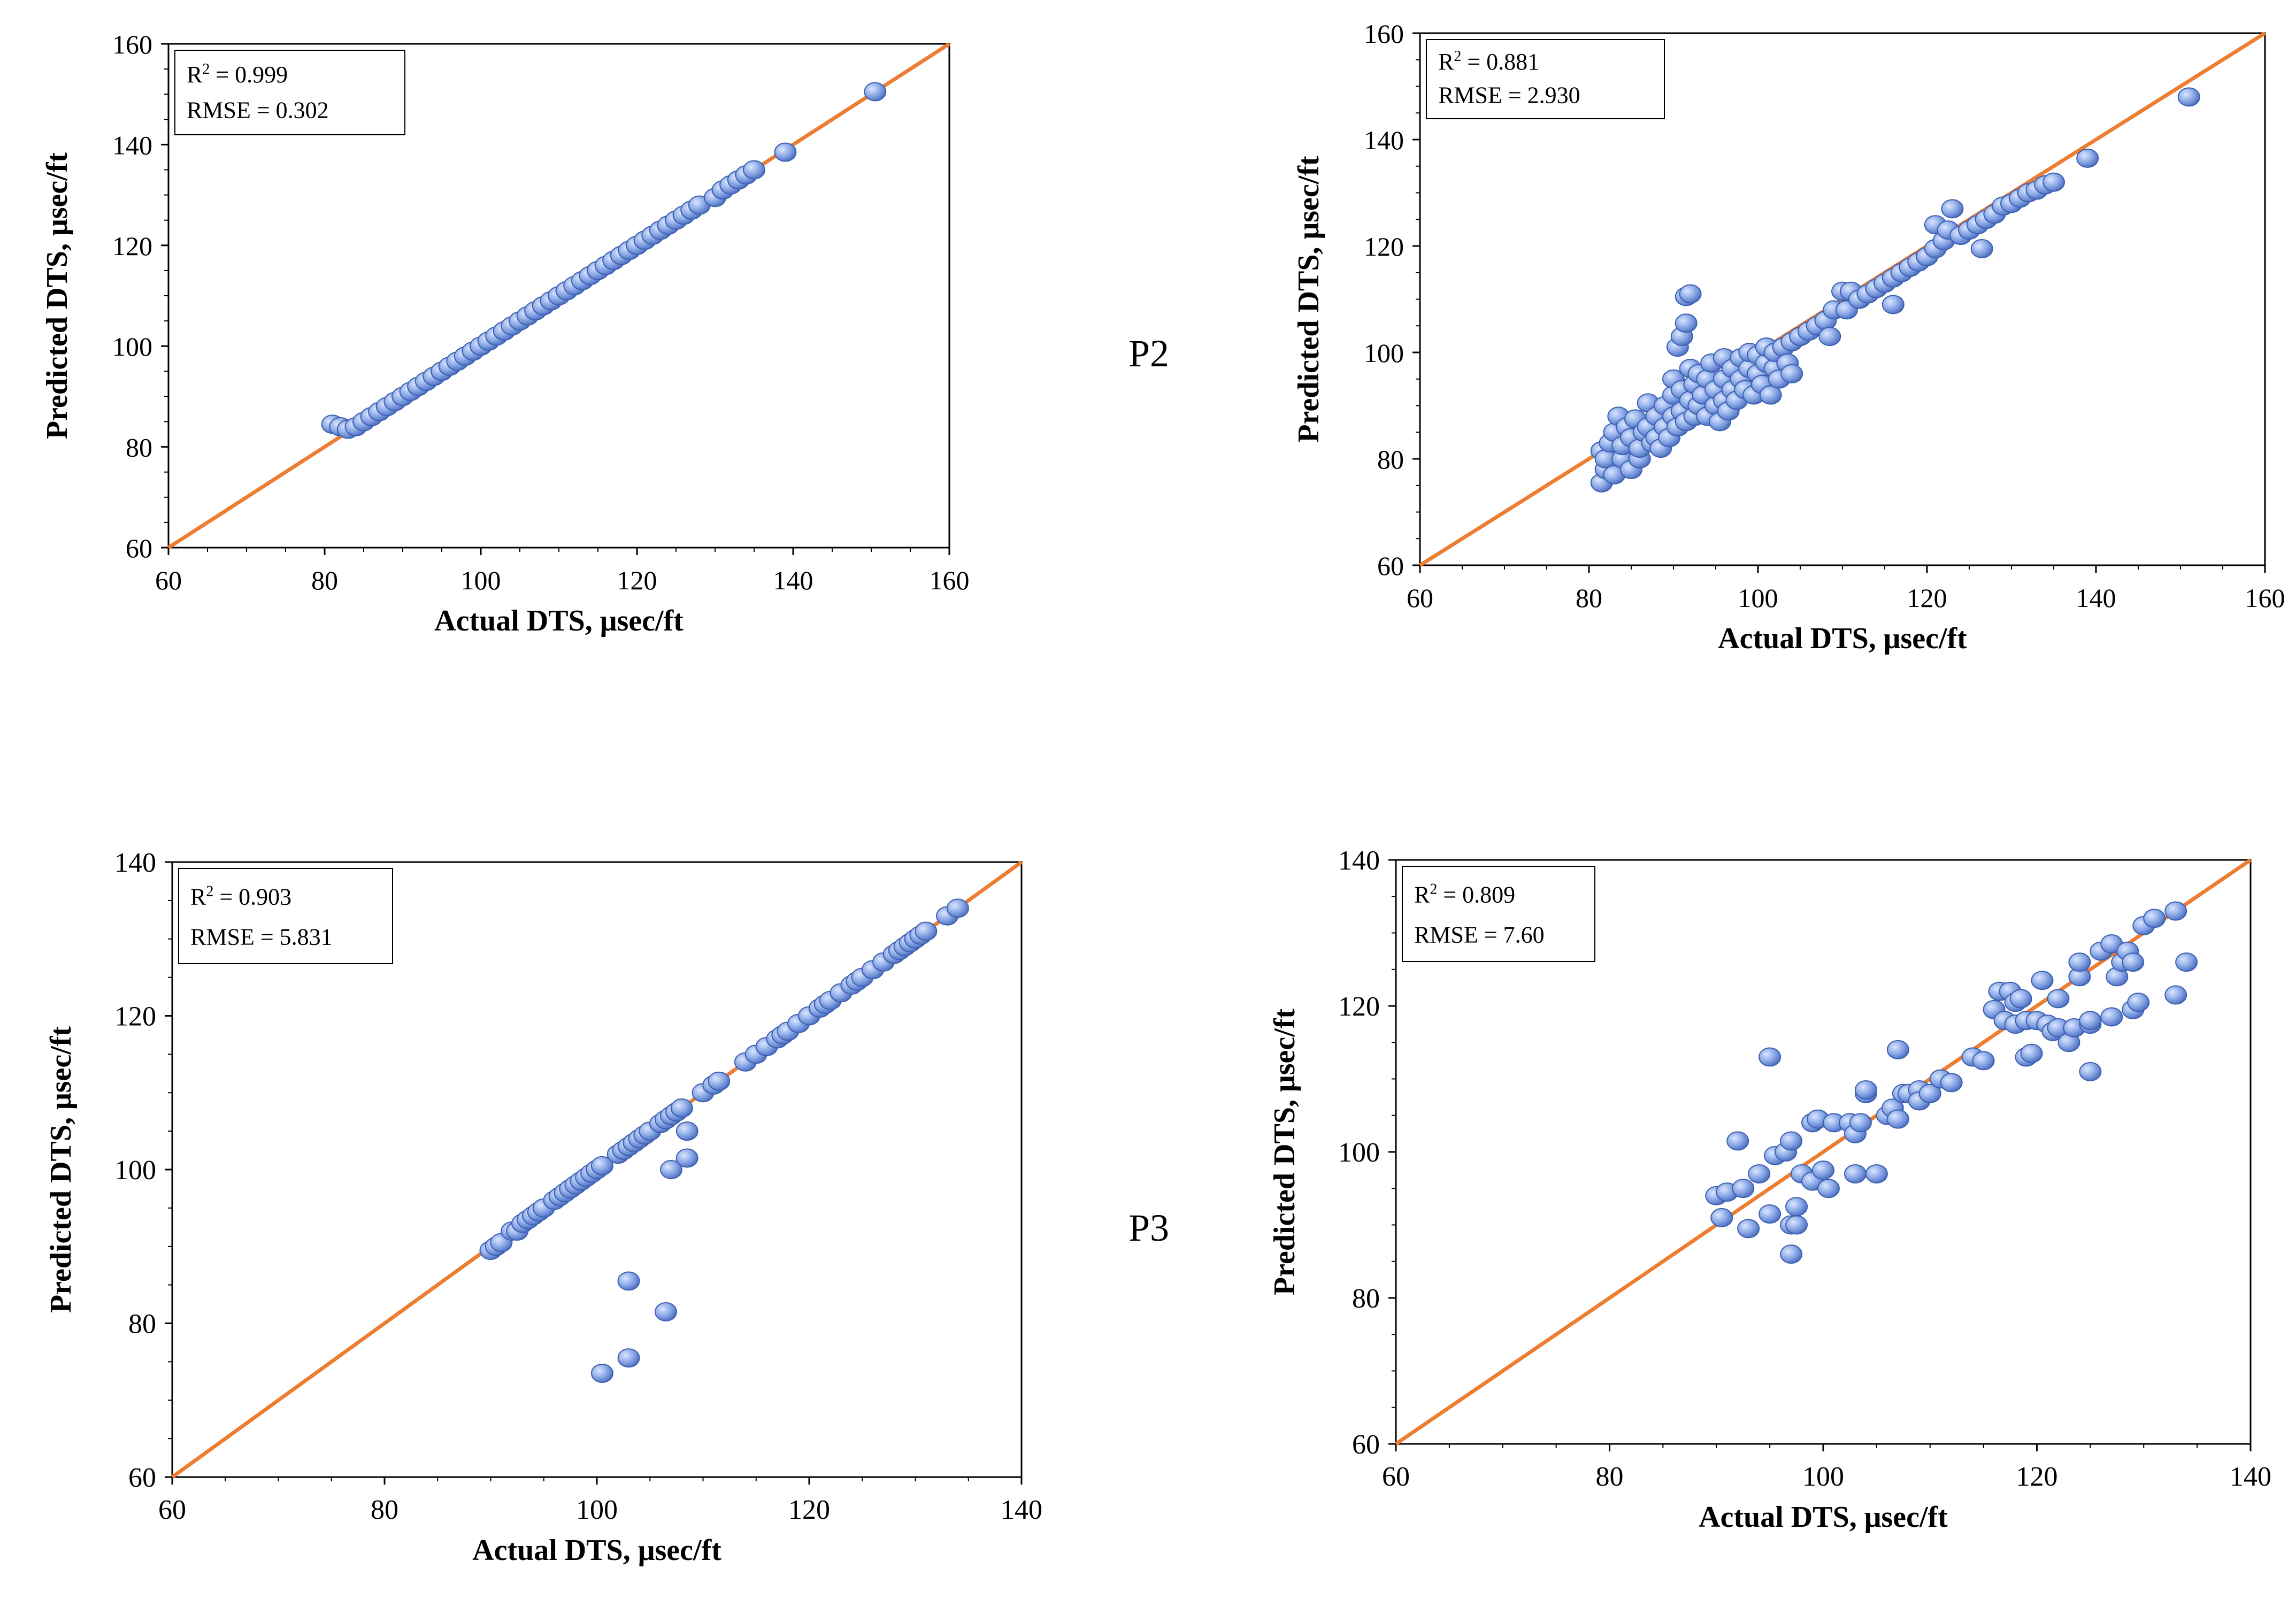 The width and height of the screenshot is (2296, 1622). Describe the element at coordinates (1384, 34) in the screenshot. I see `y-tick-label: 160` at that location.